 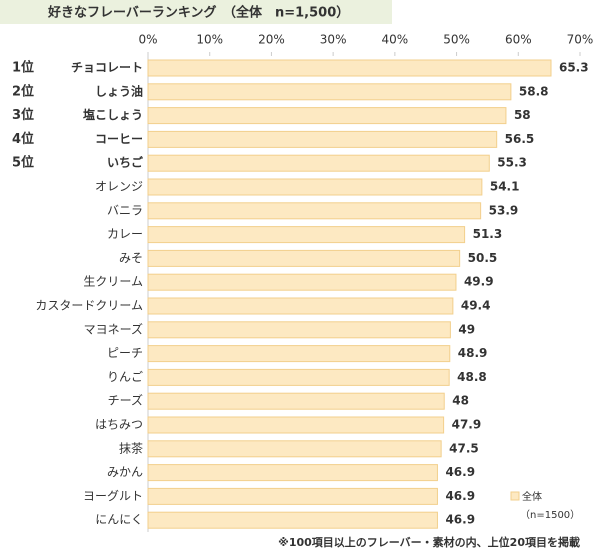 What do you see at coordinates (119, 90) in the screenshot?
I see `y-tick-label: しょう油` at bounding box center [119, 90].